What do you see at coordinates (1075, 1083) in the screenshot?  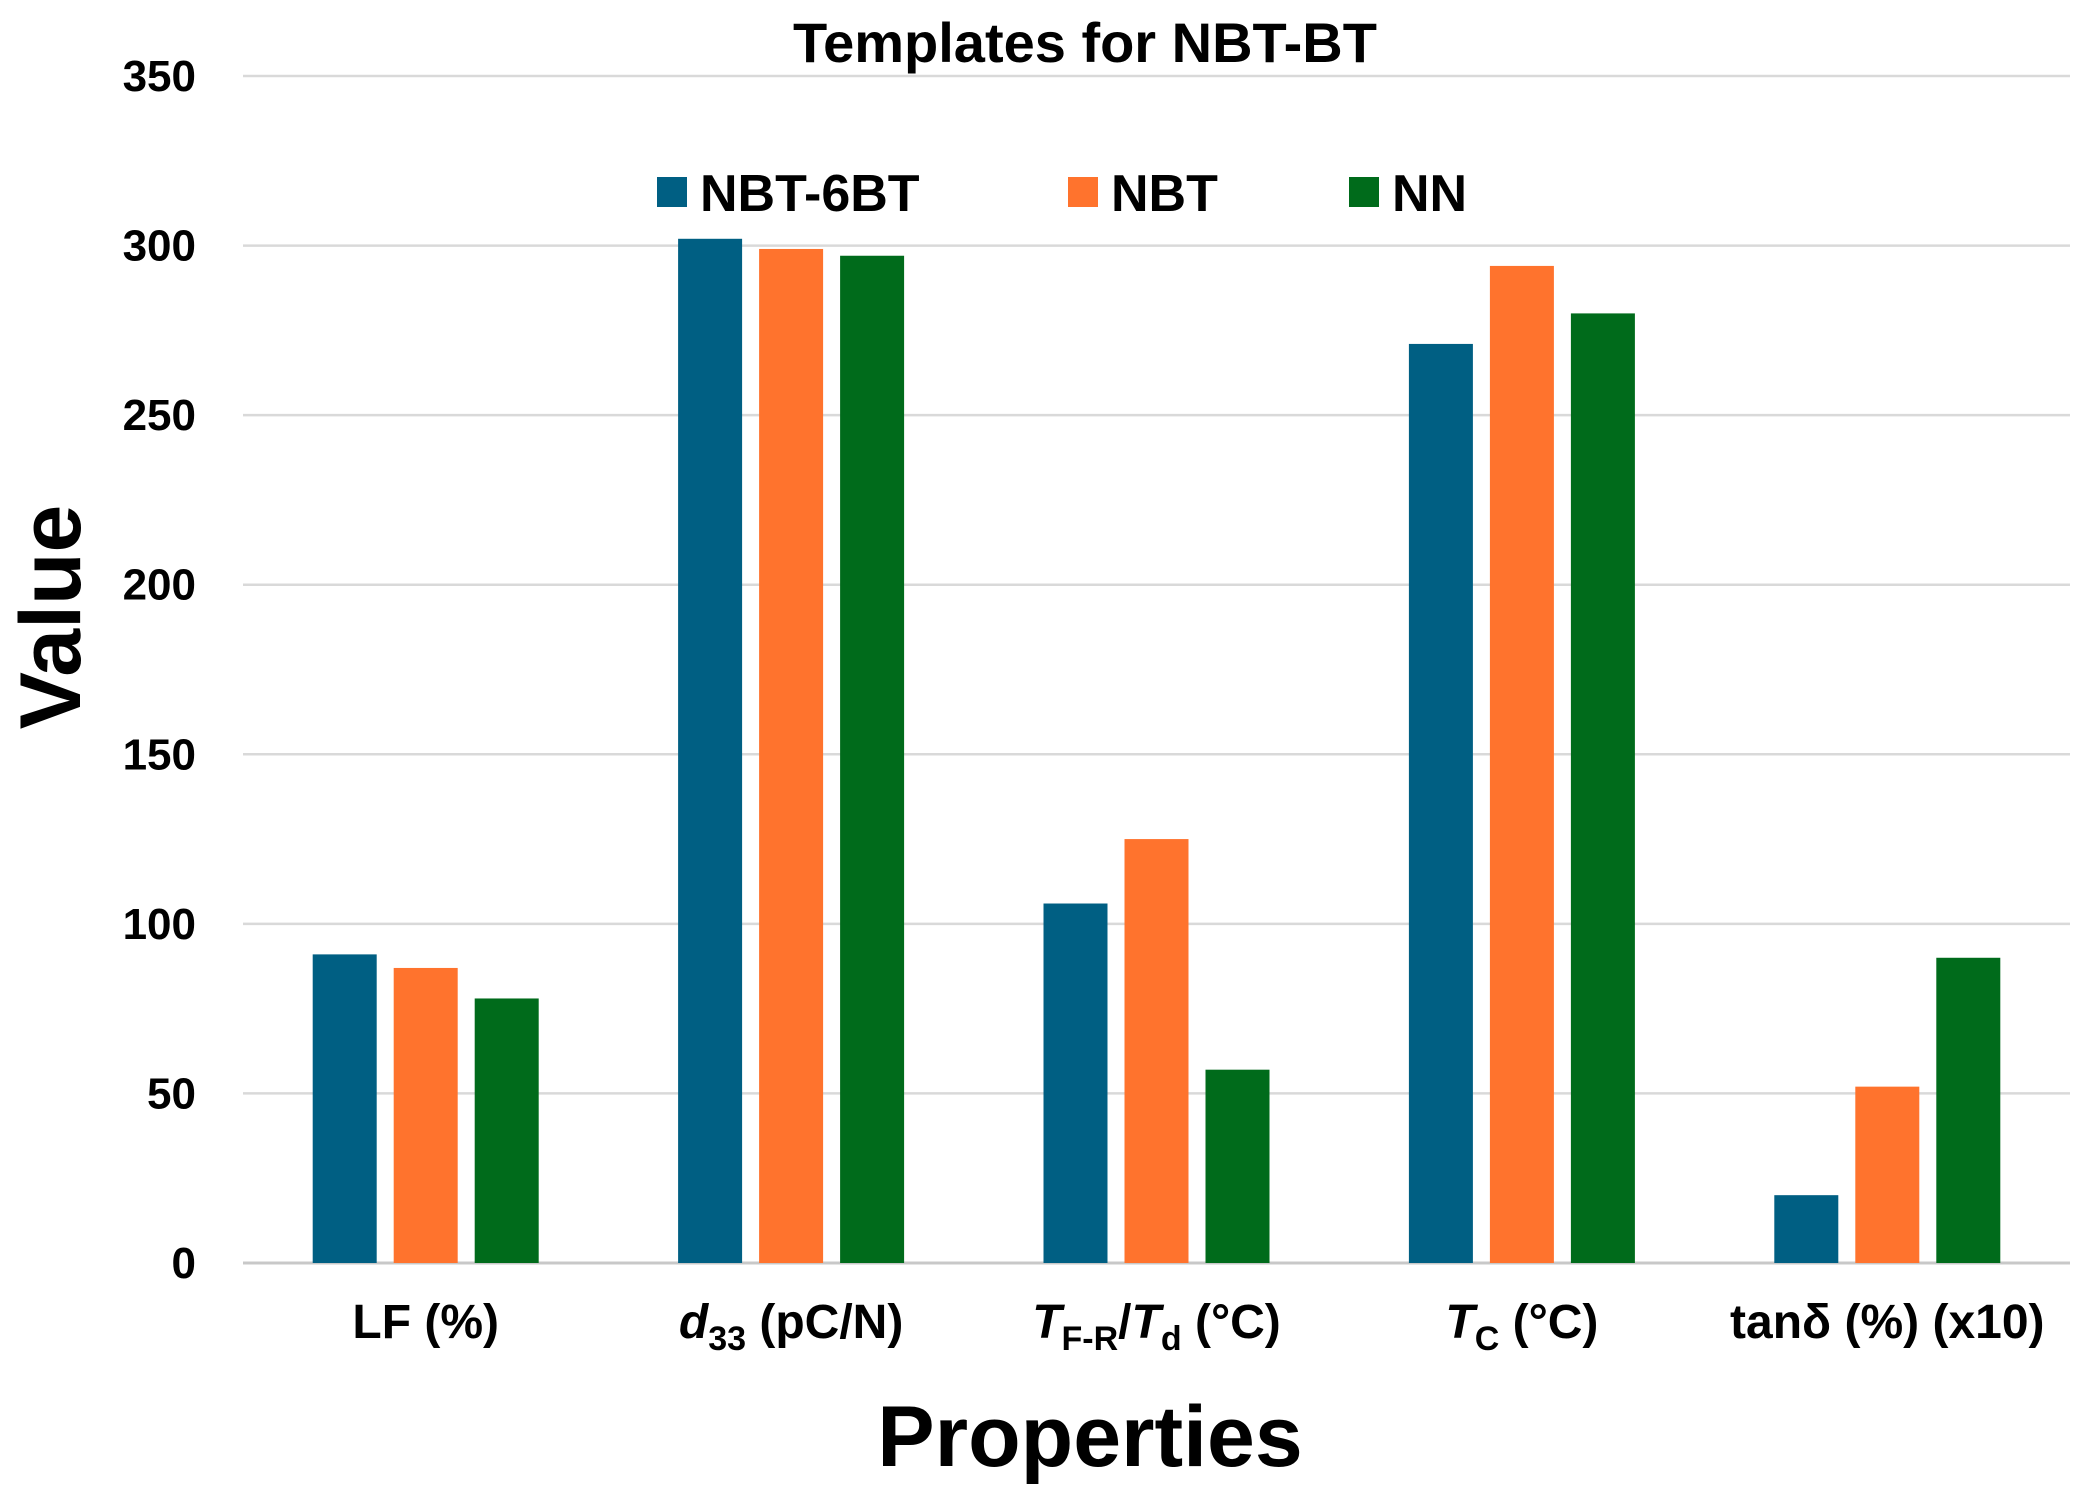 I see `bar-nbt-6bt-tfr_td` at bounding box center [1075, 1083].